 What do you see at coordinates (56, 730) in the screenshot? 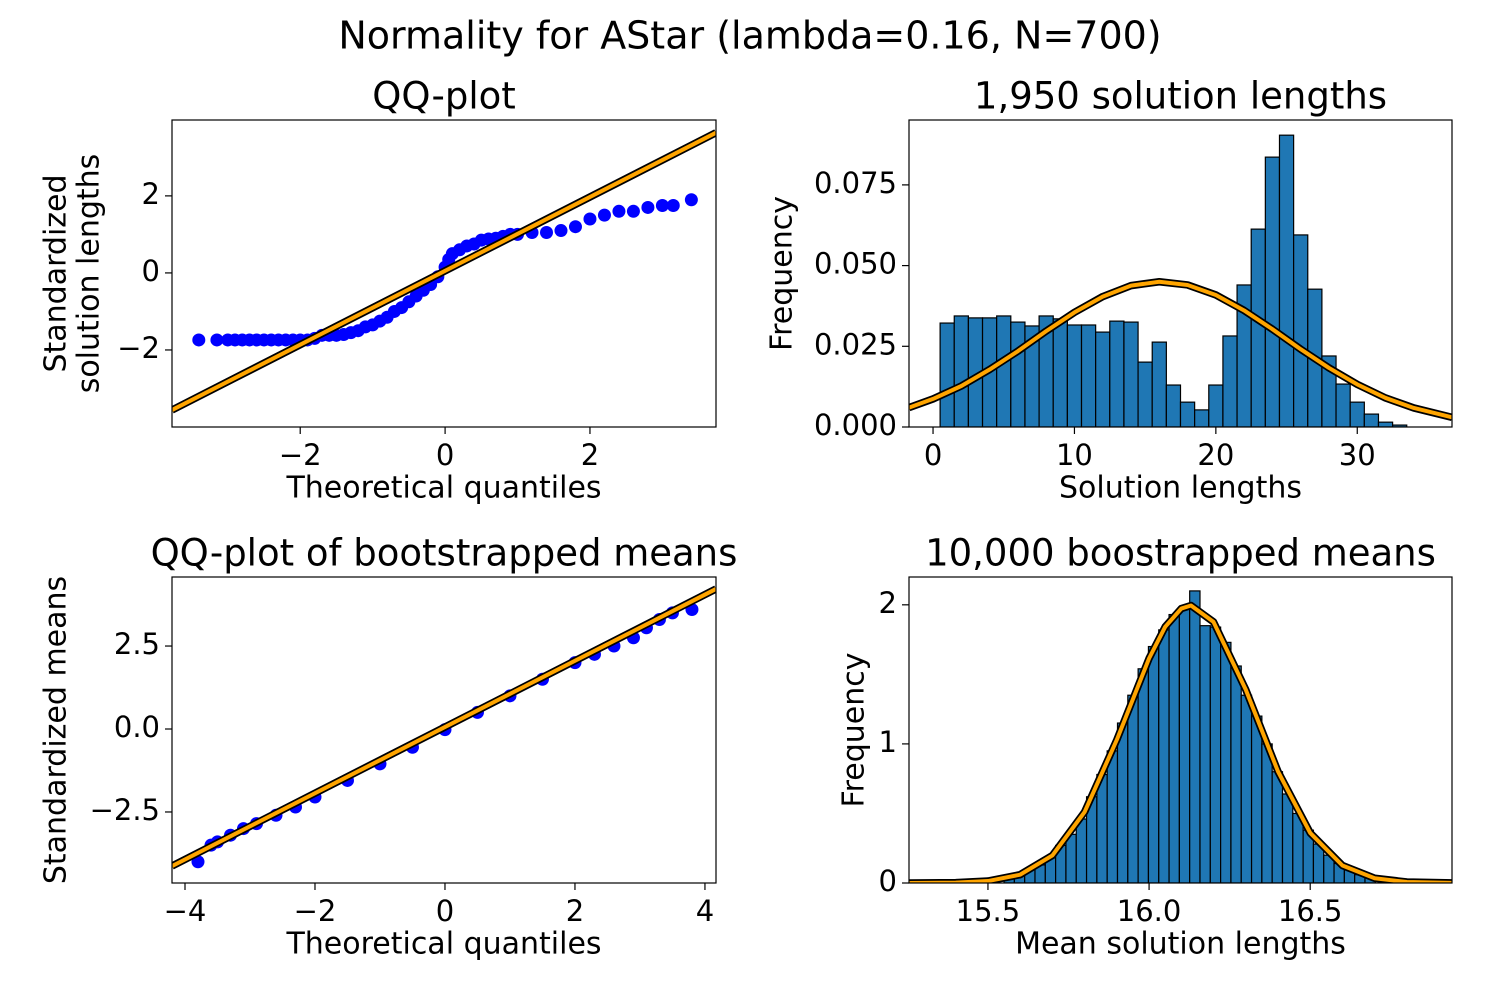
I see `y-axis-label: Standardized means` at bounding box center [56, 730].